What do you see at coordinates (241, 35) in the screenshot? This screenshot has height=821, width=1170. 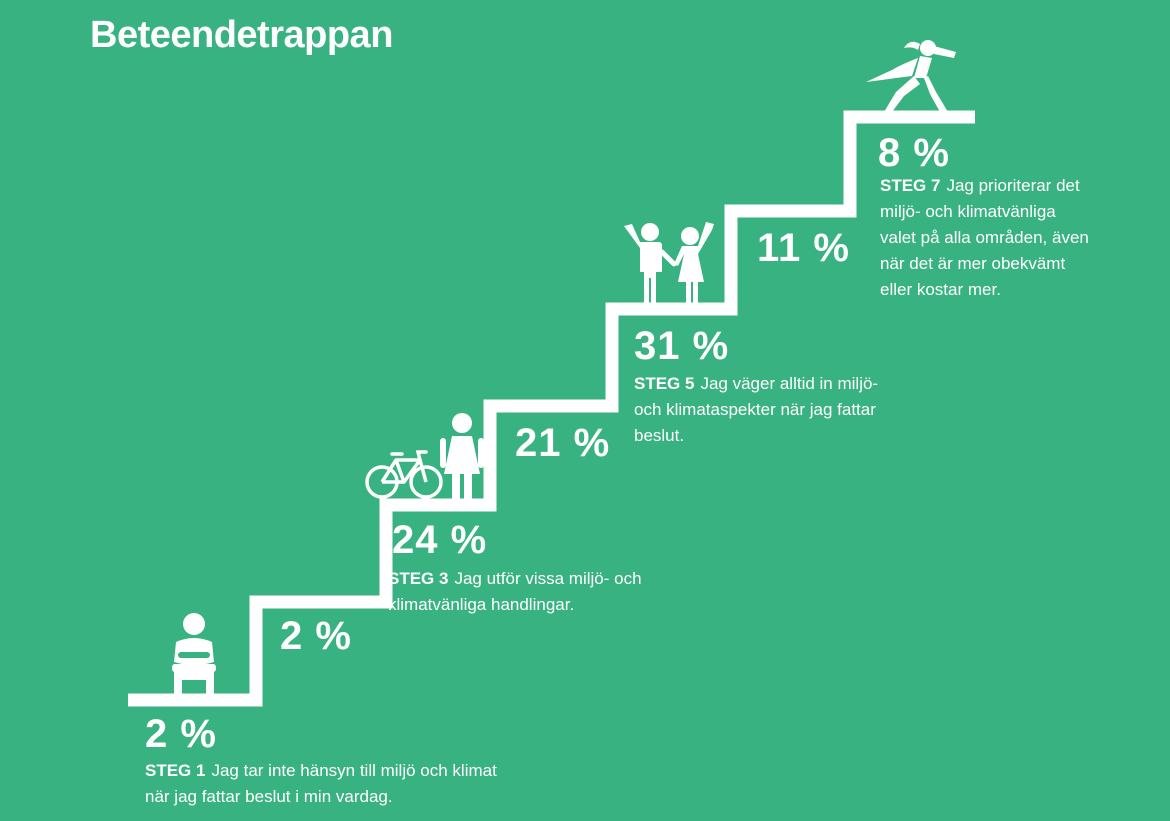 I see `page-title: Beteendetrappan` at bounding box center [241, 35].